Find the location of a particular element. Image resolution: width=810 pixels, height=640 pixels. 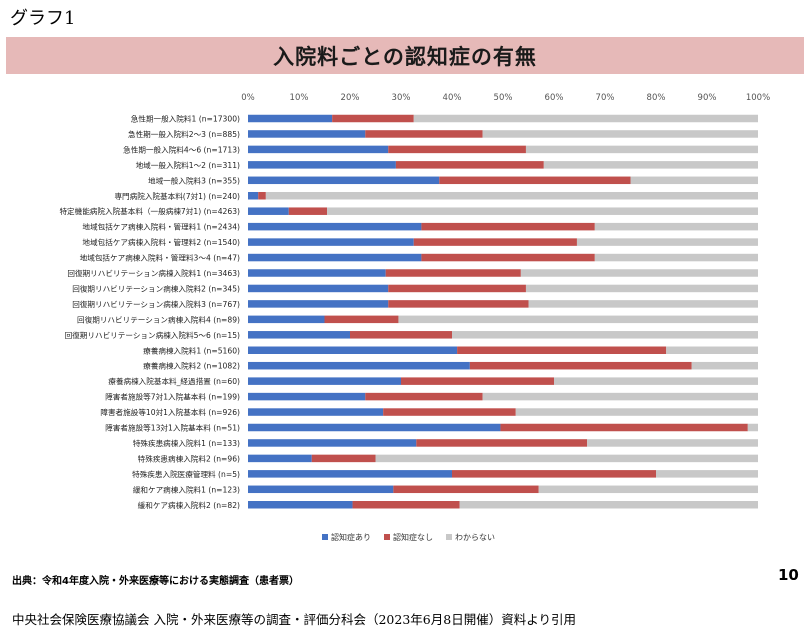

category-label: 地域包括ケア病棟入院料・管理料3～4 (n=47) is located at coordinates (160, 258).